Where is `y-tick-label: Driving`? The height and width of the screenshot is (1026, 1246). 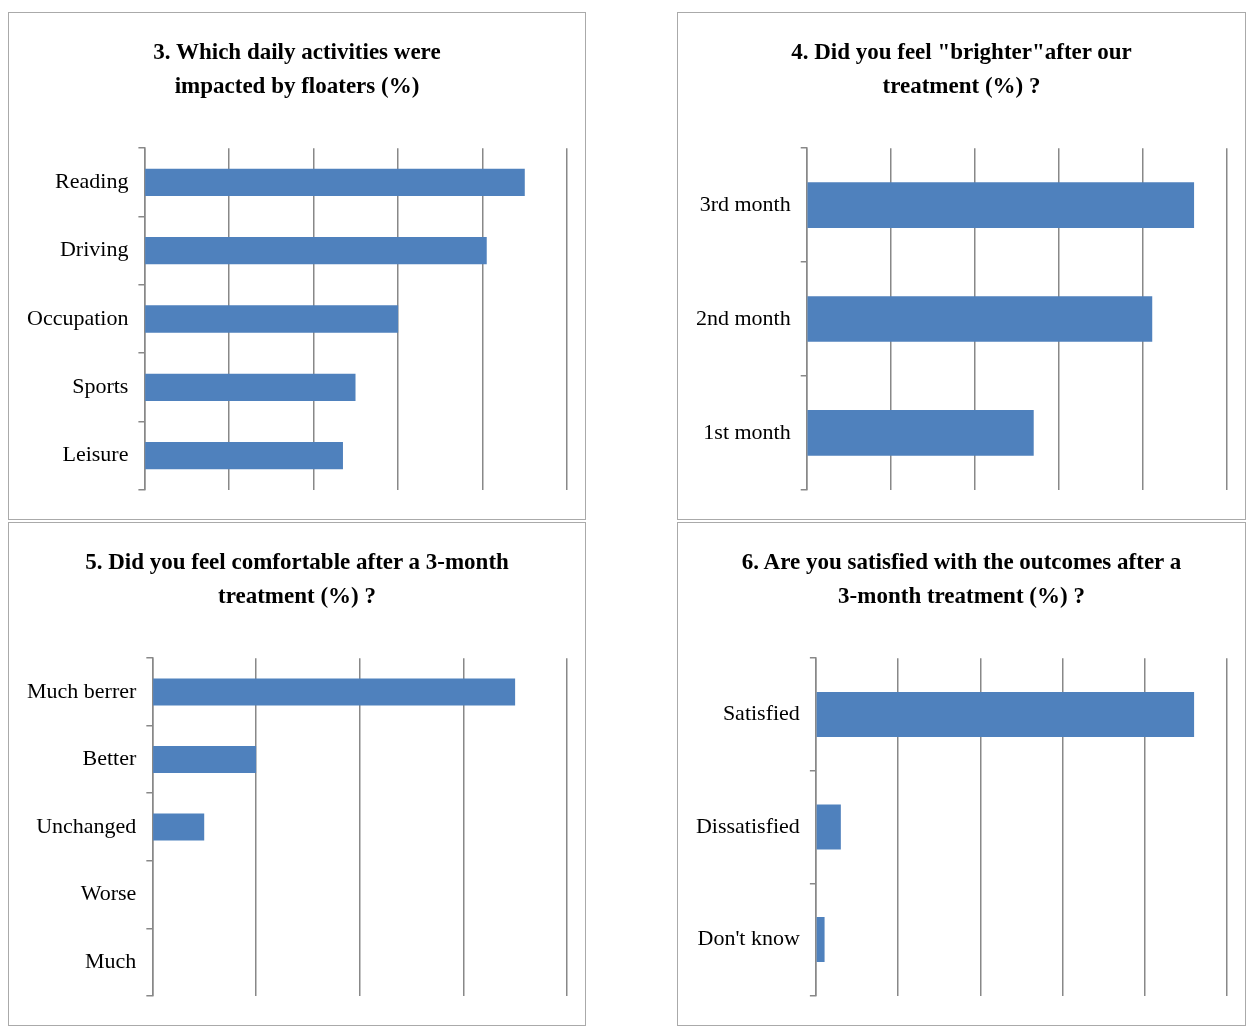
y-tick-label: Driving is located at coordinates (94, 249).